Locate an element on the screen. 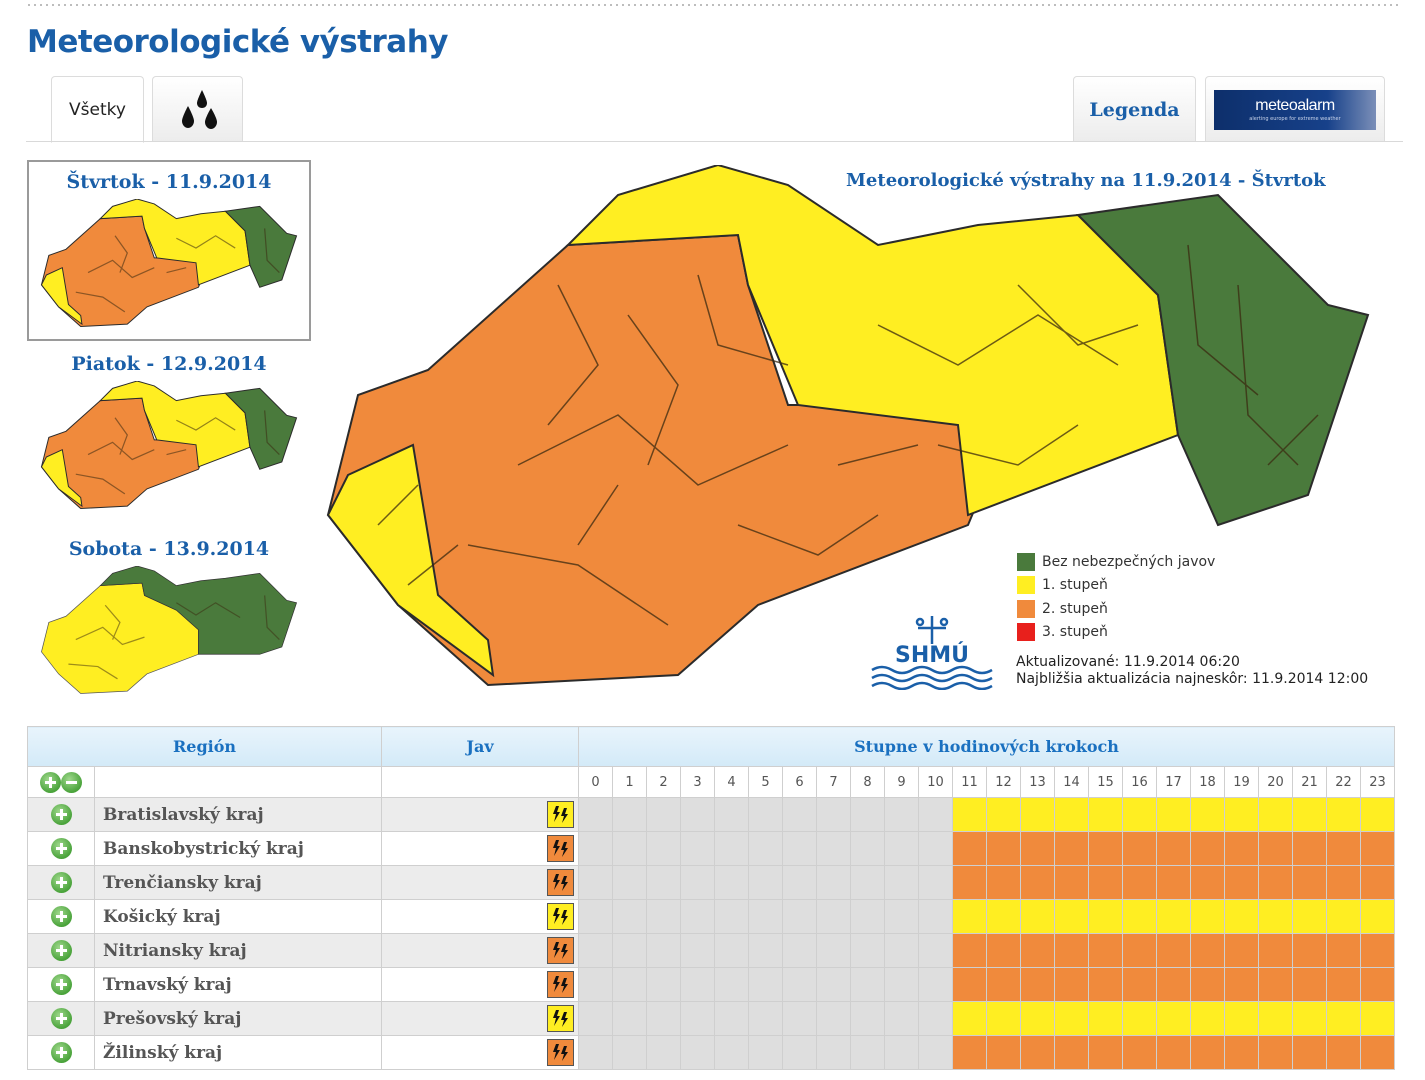 The image size is (1425, 1080). table-row: Košický kraj is located at coordinates (711, 916).